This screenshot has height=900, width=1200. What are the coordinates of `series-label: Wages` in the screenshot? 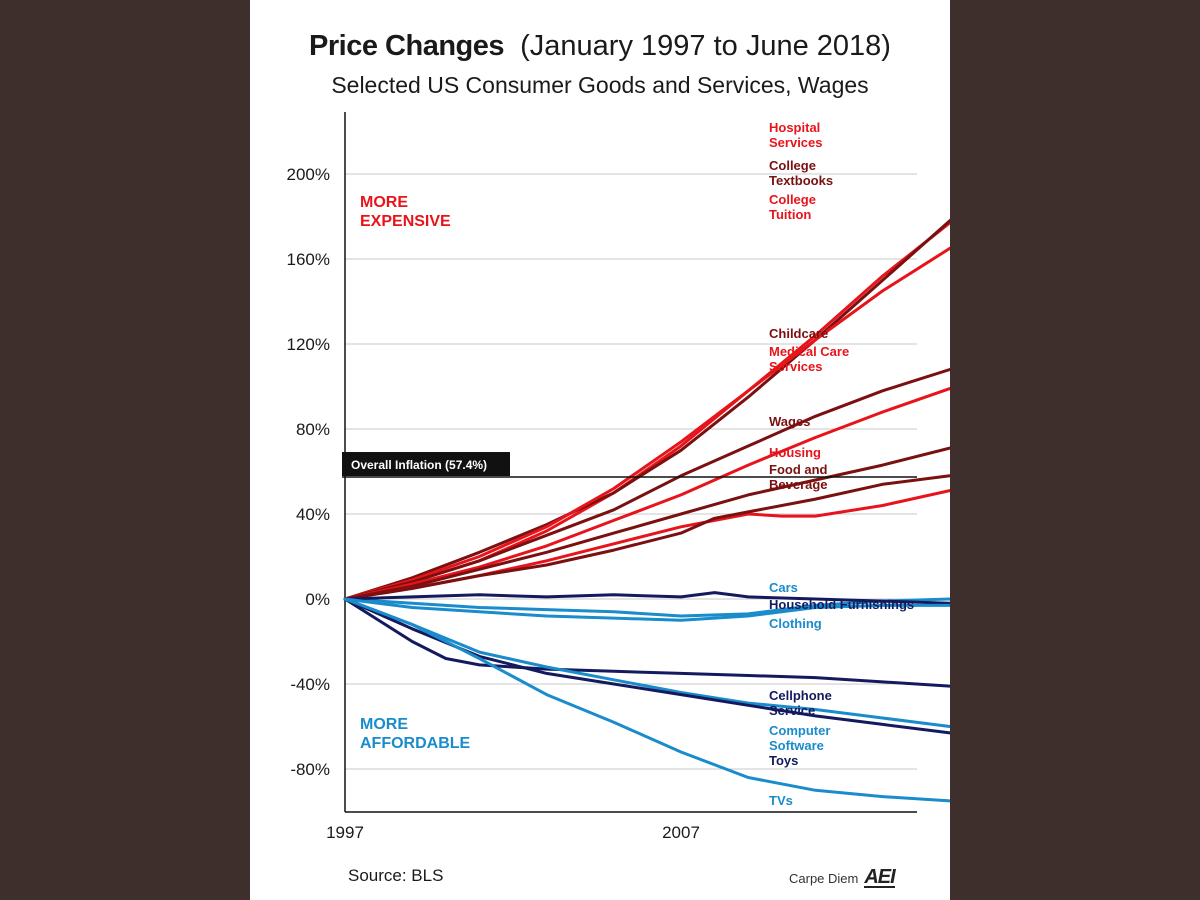 It's located at (789, 421).